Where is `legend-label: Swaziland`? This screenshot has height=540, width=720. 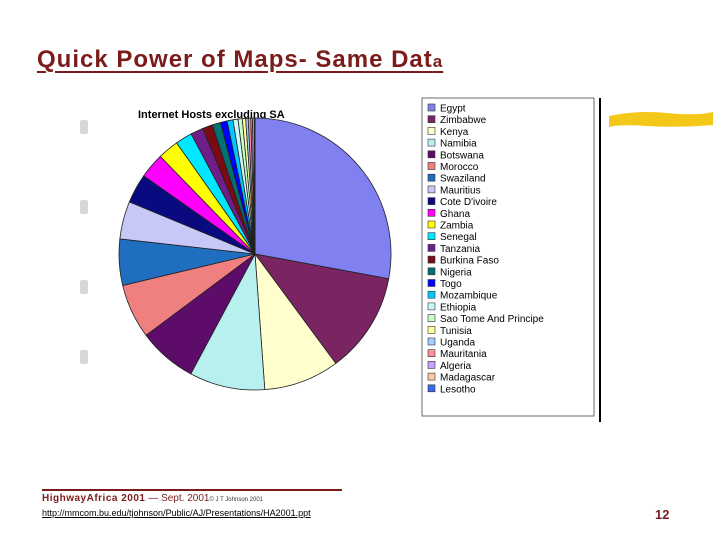
legend-label: Swaziland is located at coordinates (463, 179).